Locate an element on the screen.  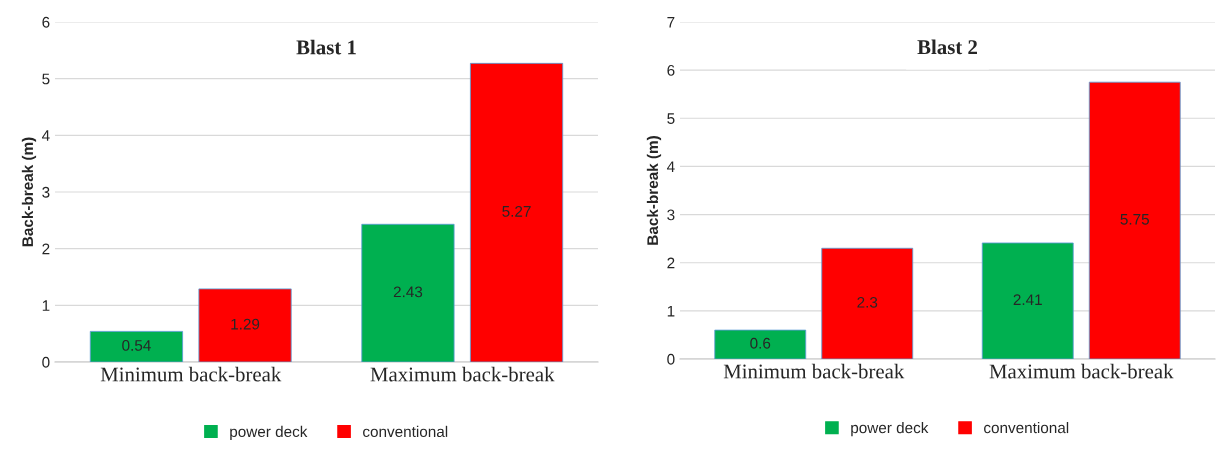
y-tick-label: 7 is located at coordinates (671, 22).